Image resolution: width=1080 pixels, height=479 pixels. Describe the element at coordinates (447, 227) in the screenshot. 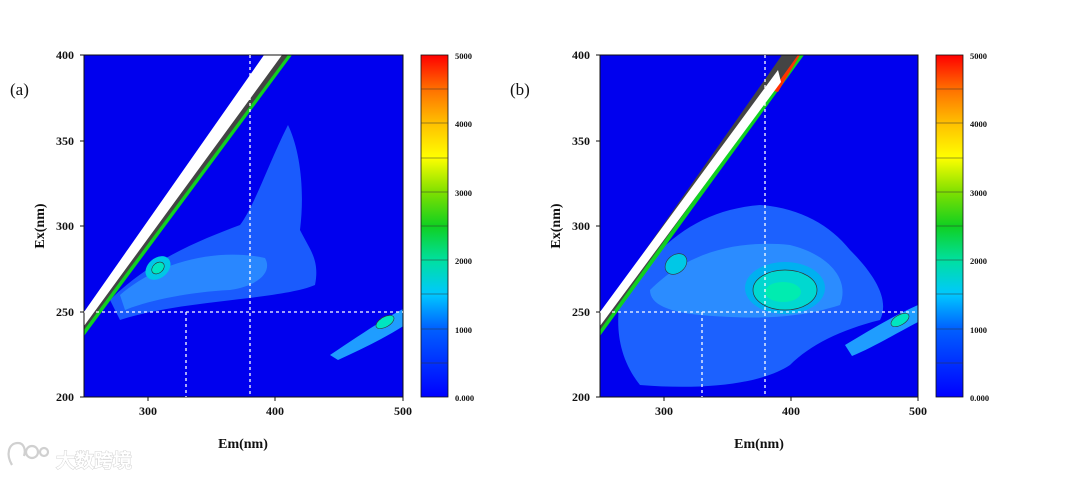

I see `panel-a-colorbar: 5000 4000 3000 2000 1000 0.000` at that location.